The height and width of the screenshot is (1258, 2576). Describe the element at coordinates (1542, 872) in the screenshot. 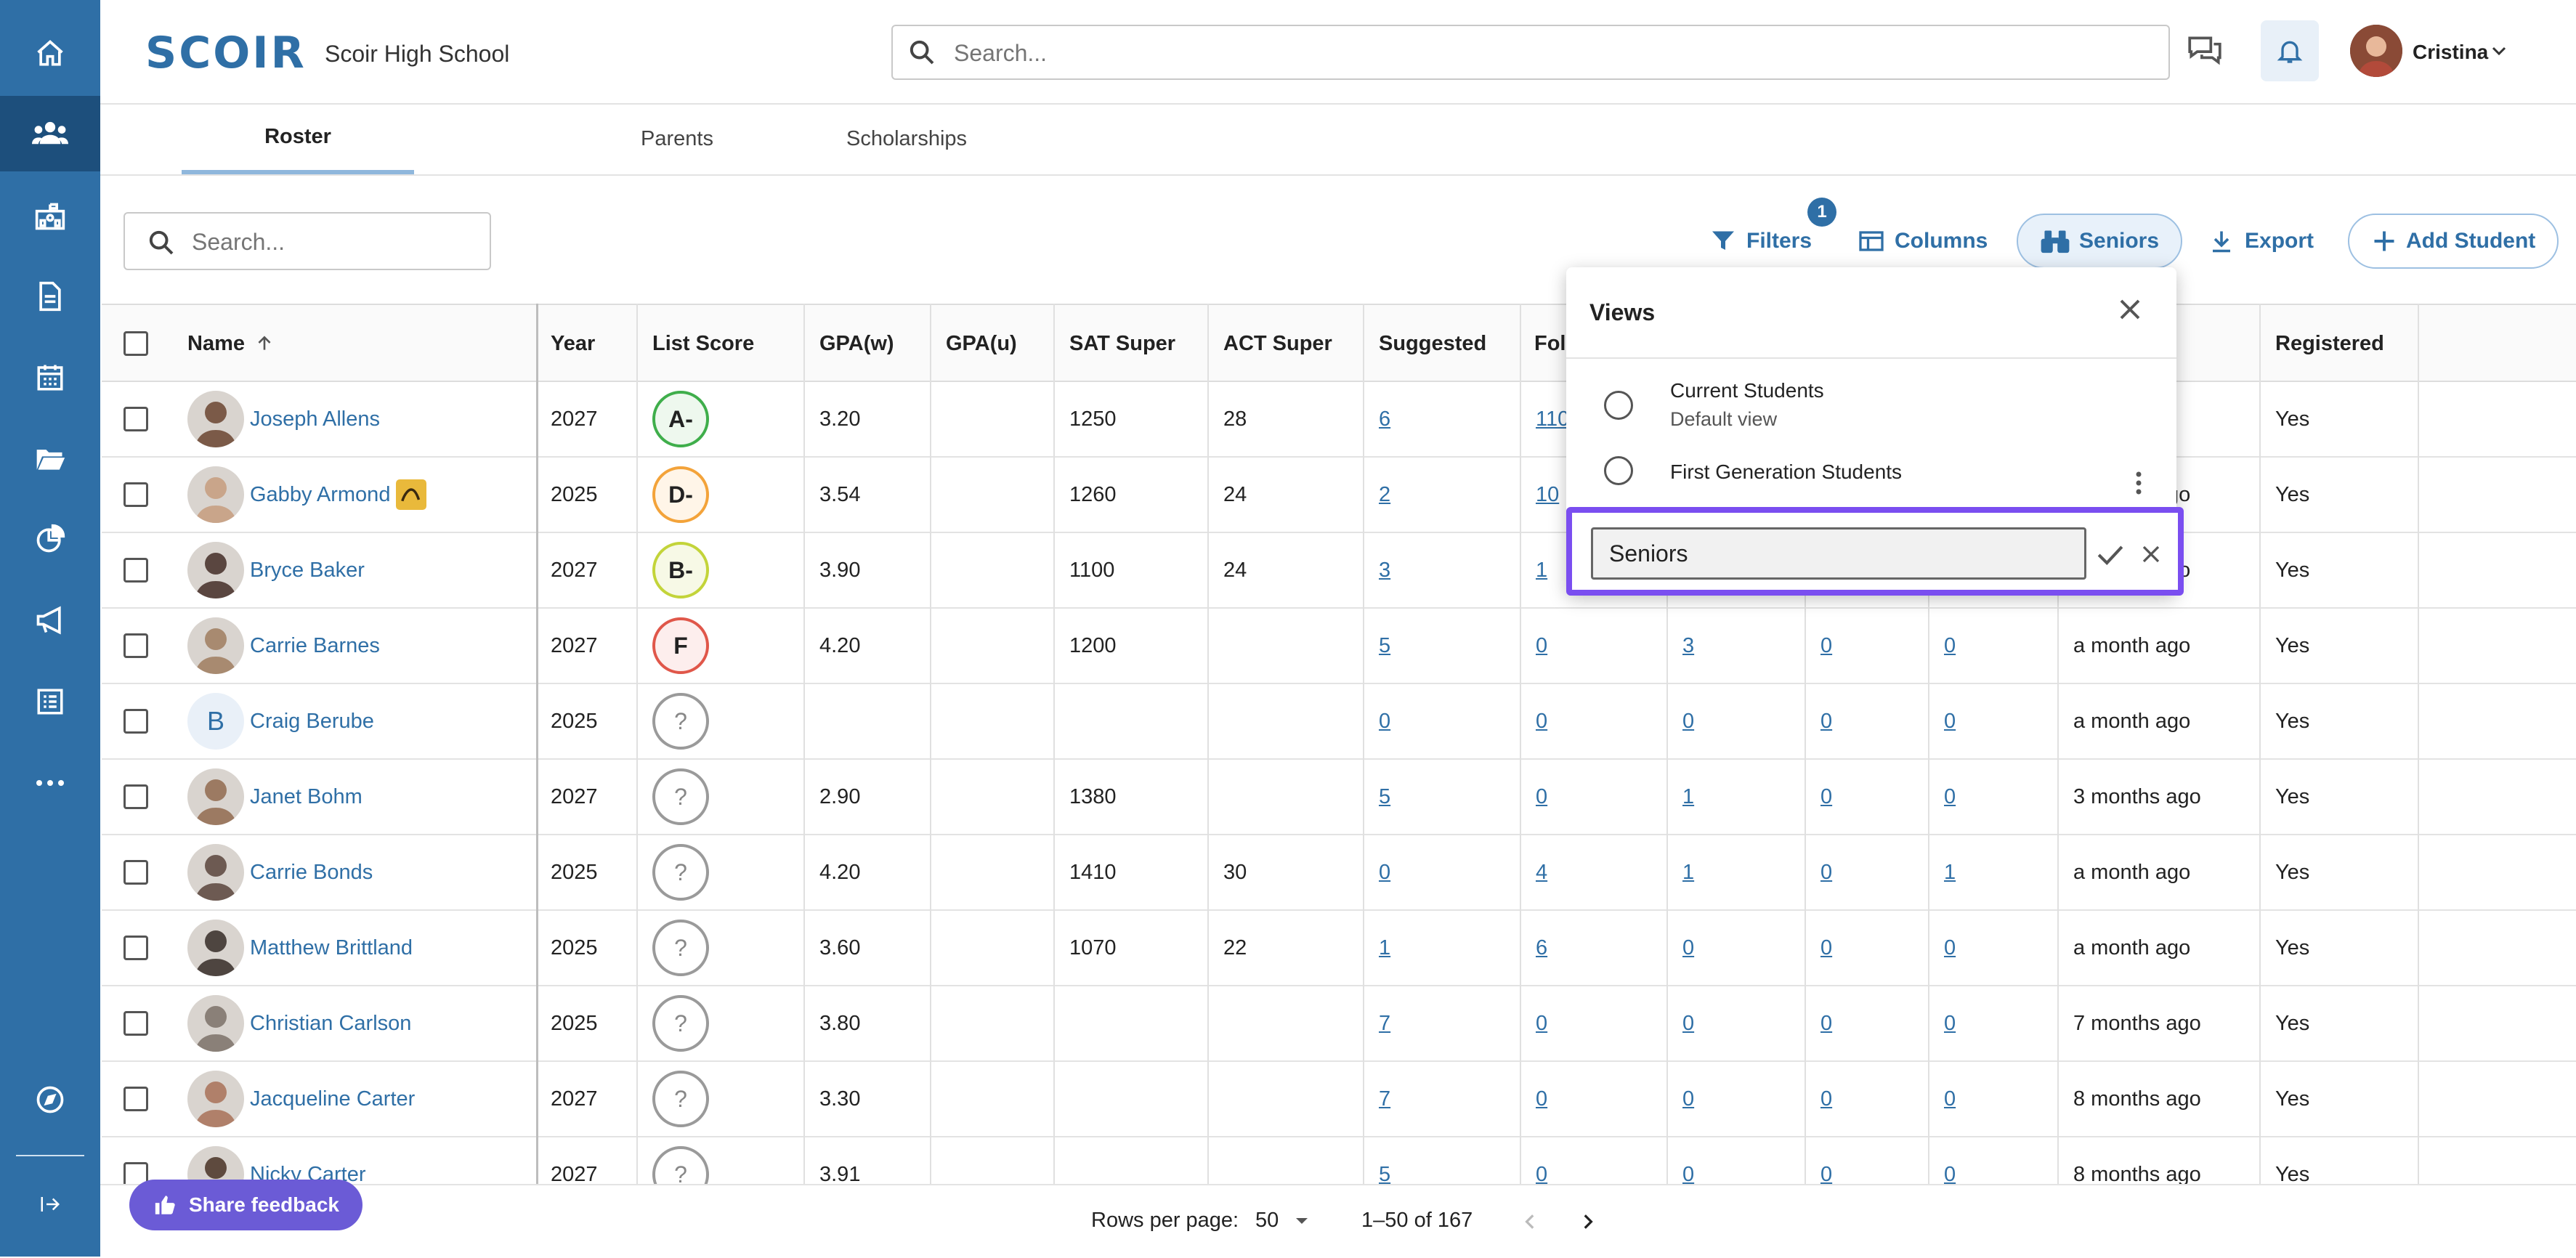

I see `following-link: 4` at that location.